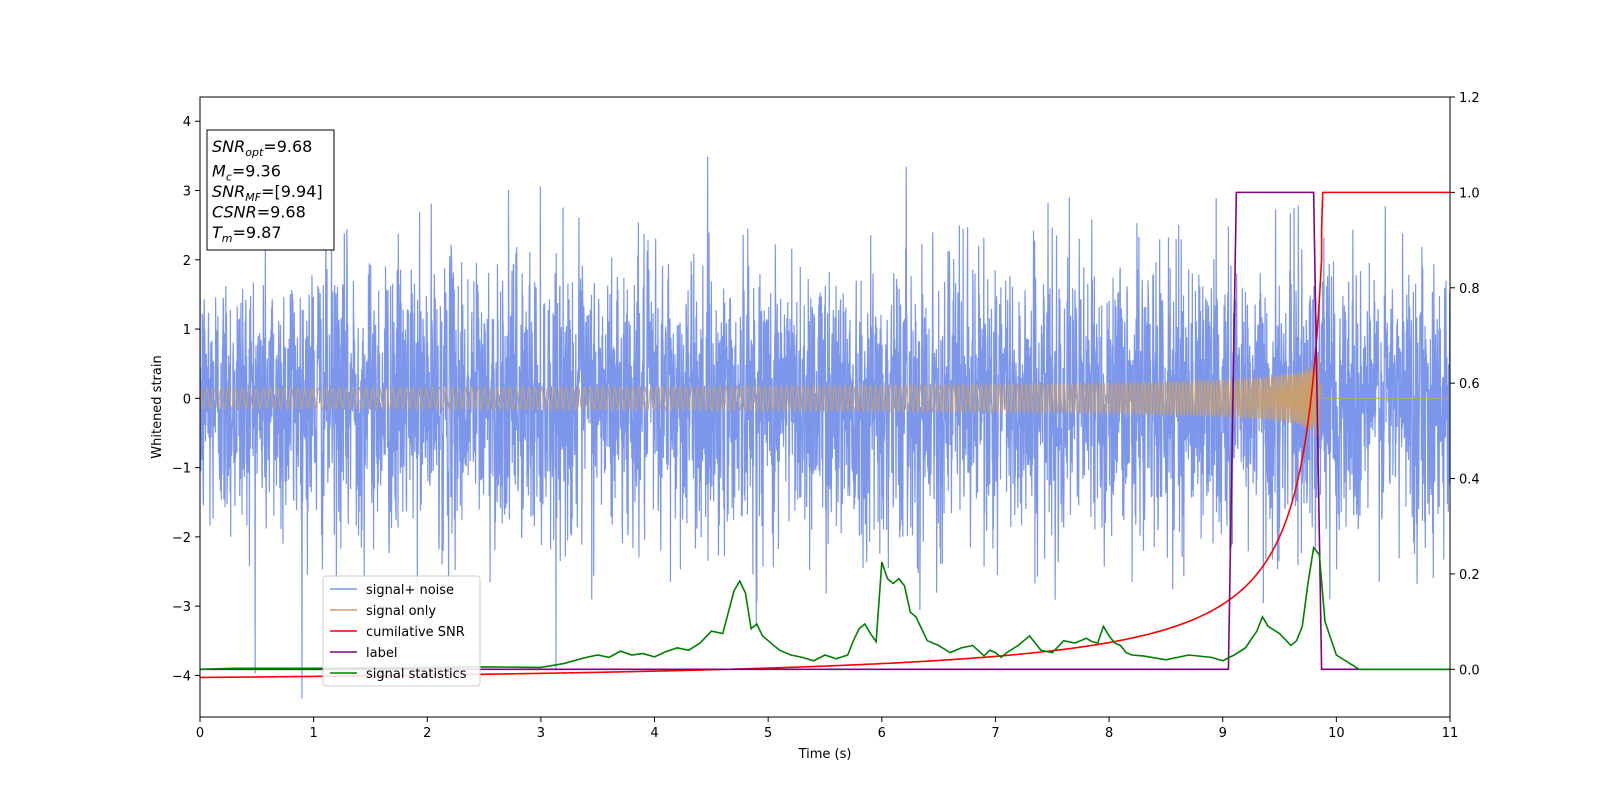 The image size is (1600, 800). I want to click on y-right-tick-label: 0.0, so click(1469, 670).